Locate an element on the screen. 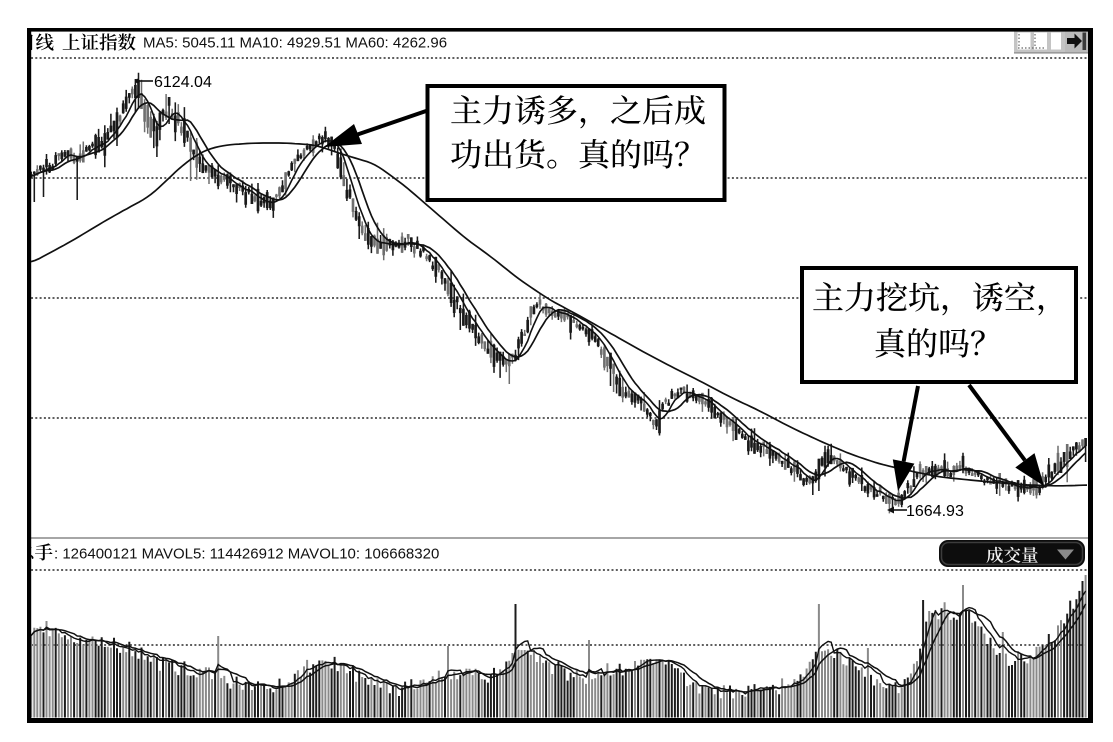 The width and height of the screenshot is (1113, 742). svg-text:: 126400121 MAVOL5: 114426912: : 126400121 MAVOL5: 114426912 MAVOL10 is located at coordinates (246, 554).